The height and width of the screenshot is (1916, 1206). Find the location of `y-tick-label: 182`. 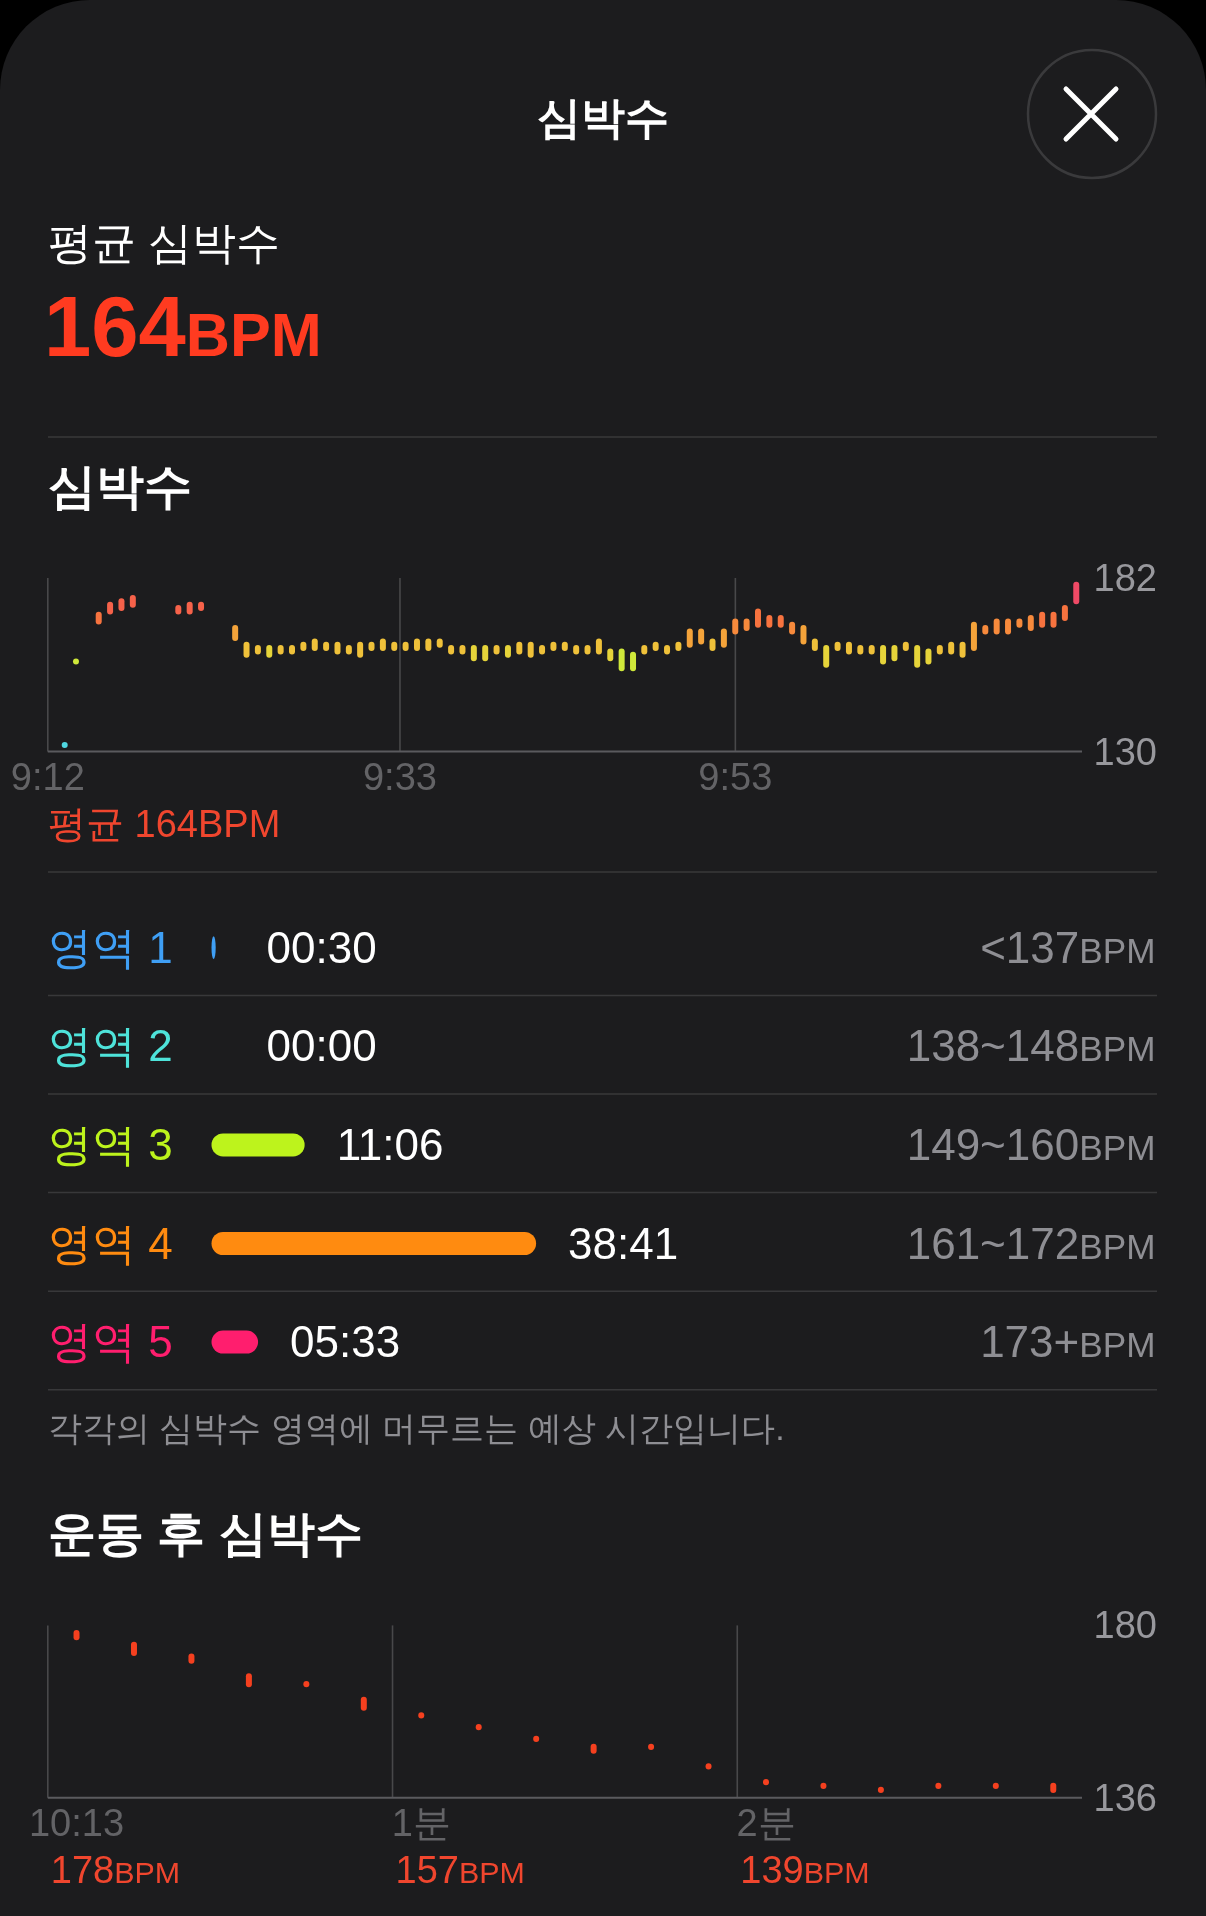

y-tick-label: 182 is located at coordinates (1125, 578).